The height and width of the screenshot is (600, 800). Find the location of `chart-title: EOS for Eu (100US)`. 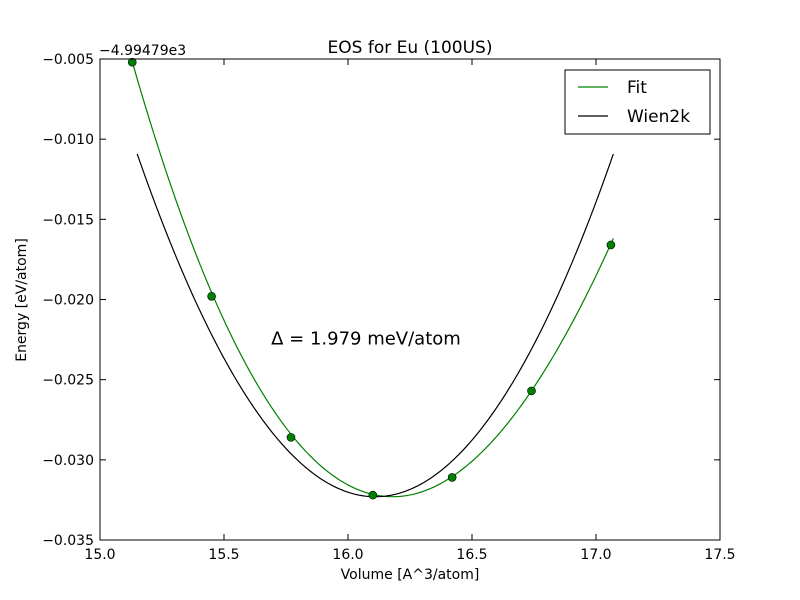

chart-title: EOS for Eu (100US) is located at coordinates (410, 48).